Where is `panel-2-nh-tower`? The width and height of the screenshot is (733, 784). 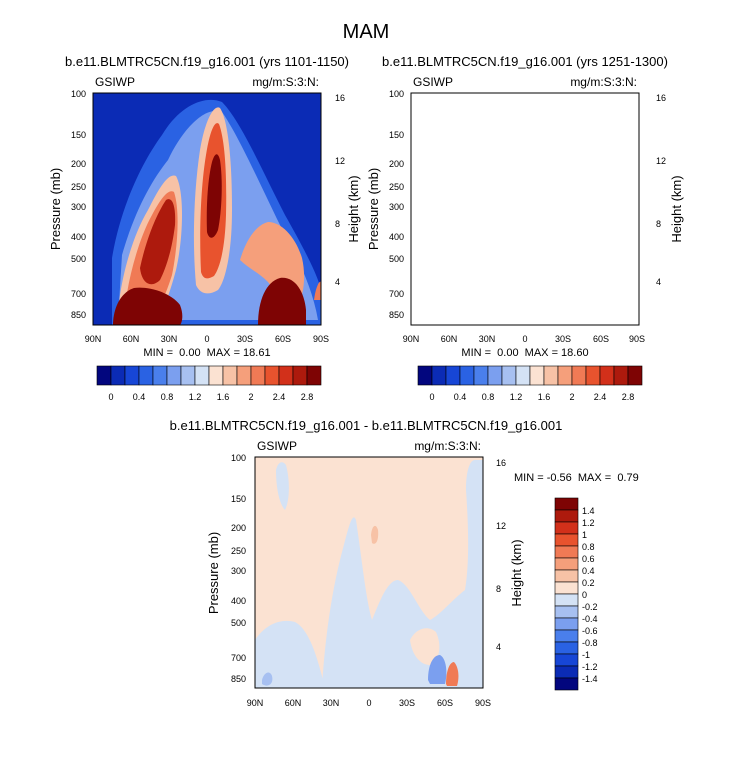 panel-2-nh-tower is located at coordinates (468, 248).